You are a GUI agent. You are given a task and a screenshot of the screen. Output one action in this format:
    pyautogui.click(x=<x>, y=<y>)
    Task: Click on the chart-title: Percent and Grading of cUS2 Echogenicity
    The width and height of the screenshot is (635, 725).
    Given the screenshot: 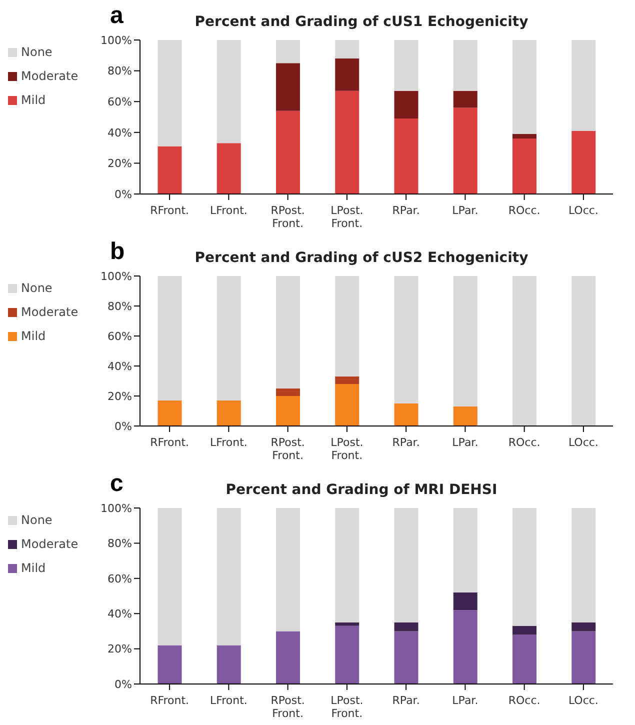 What is the action you would take?
    pyautogui.click(x=361, y=258)
    